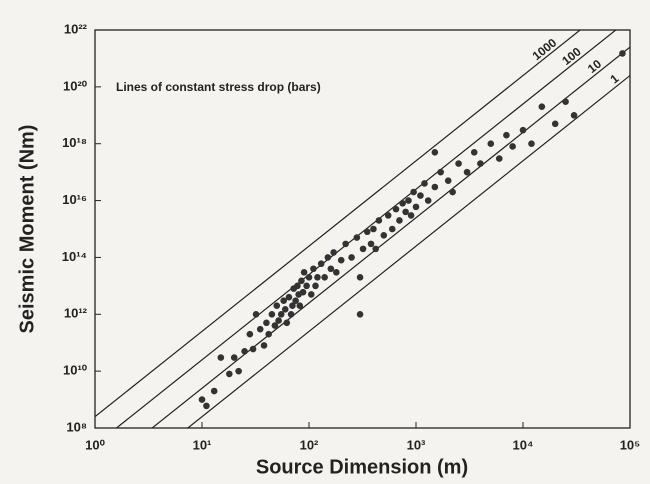 The height and width of the screenshot is (484, 650). Describe the element at coordinates (76, 313) in the screenshot. I see `y-tick-label: 10¹²` at that location.